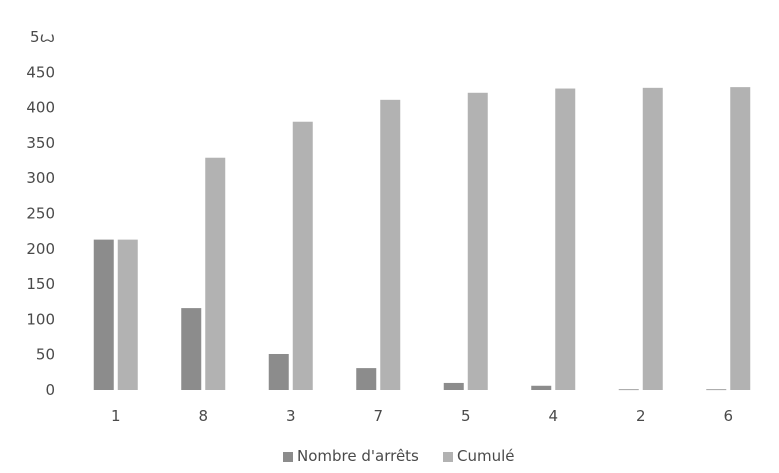  I want to click on legend-label-nombre-arrets: Nombre d'arrêts, so click(358, 456).